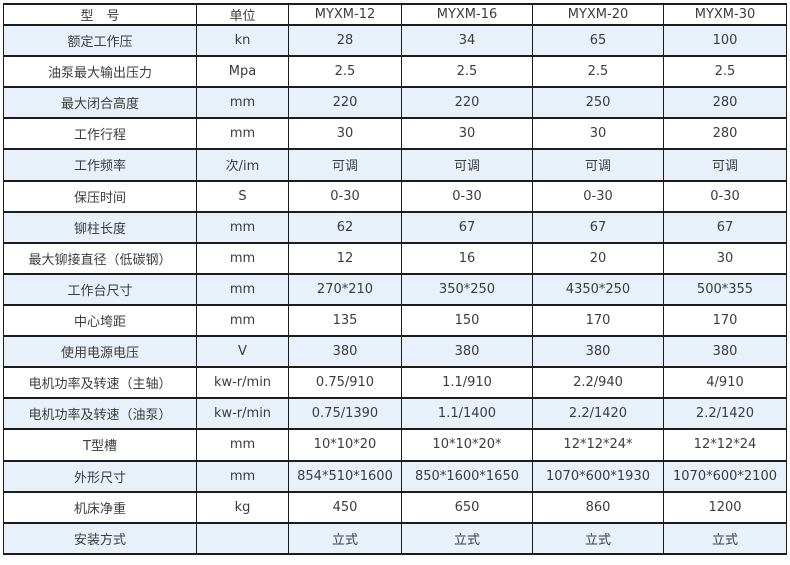 This screenshot has height=565, width=790. What do you see at coordinates (725, 14) in the screenshot?
I see `header-cell-myxm30: MYXM-30` at bounding box center [725, 14].